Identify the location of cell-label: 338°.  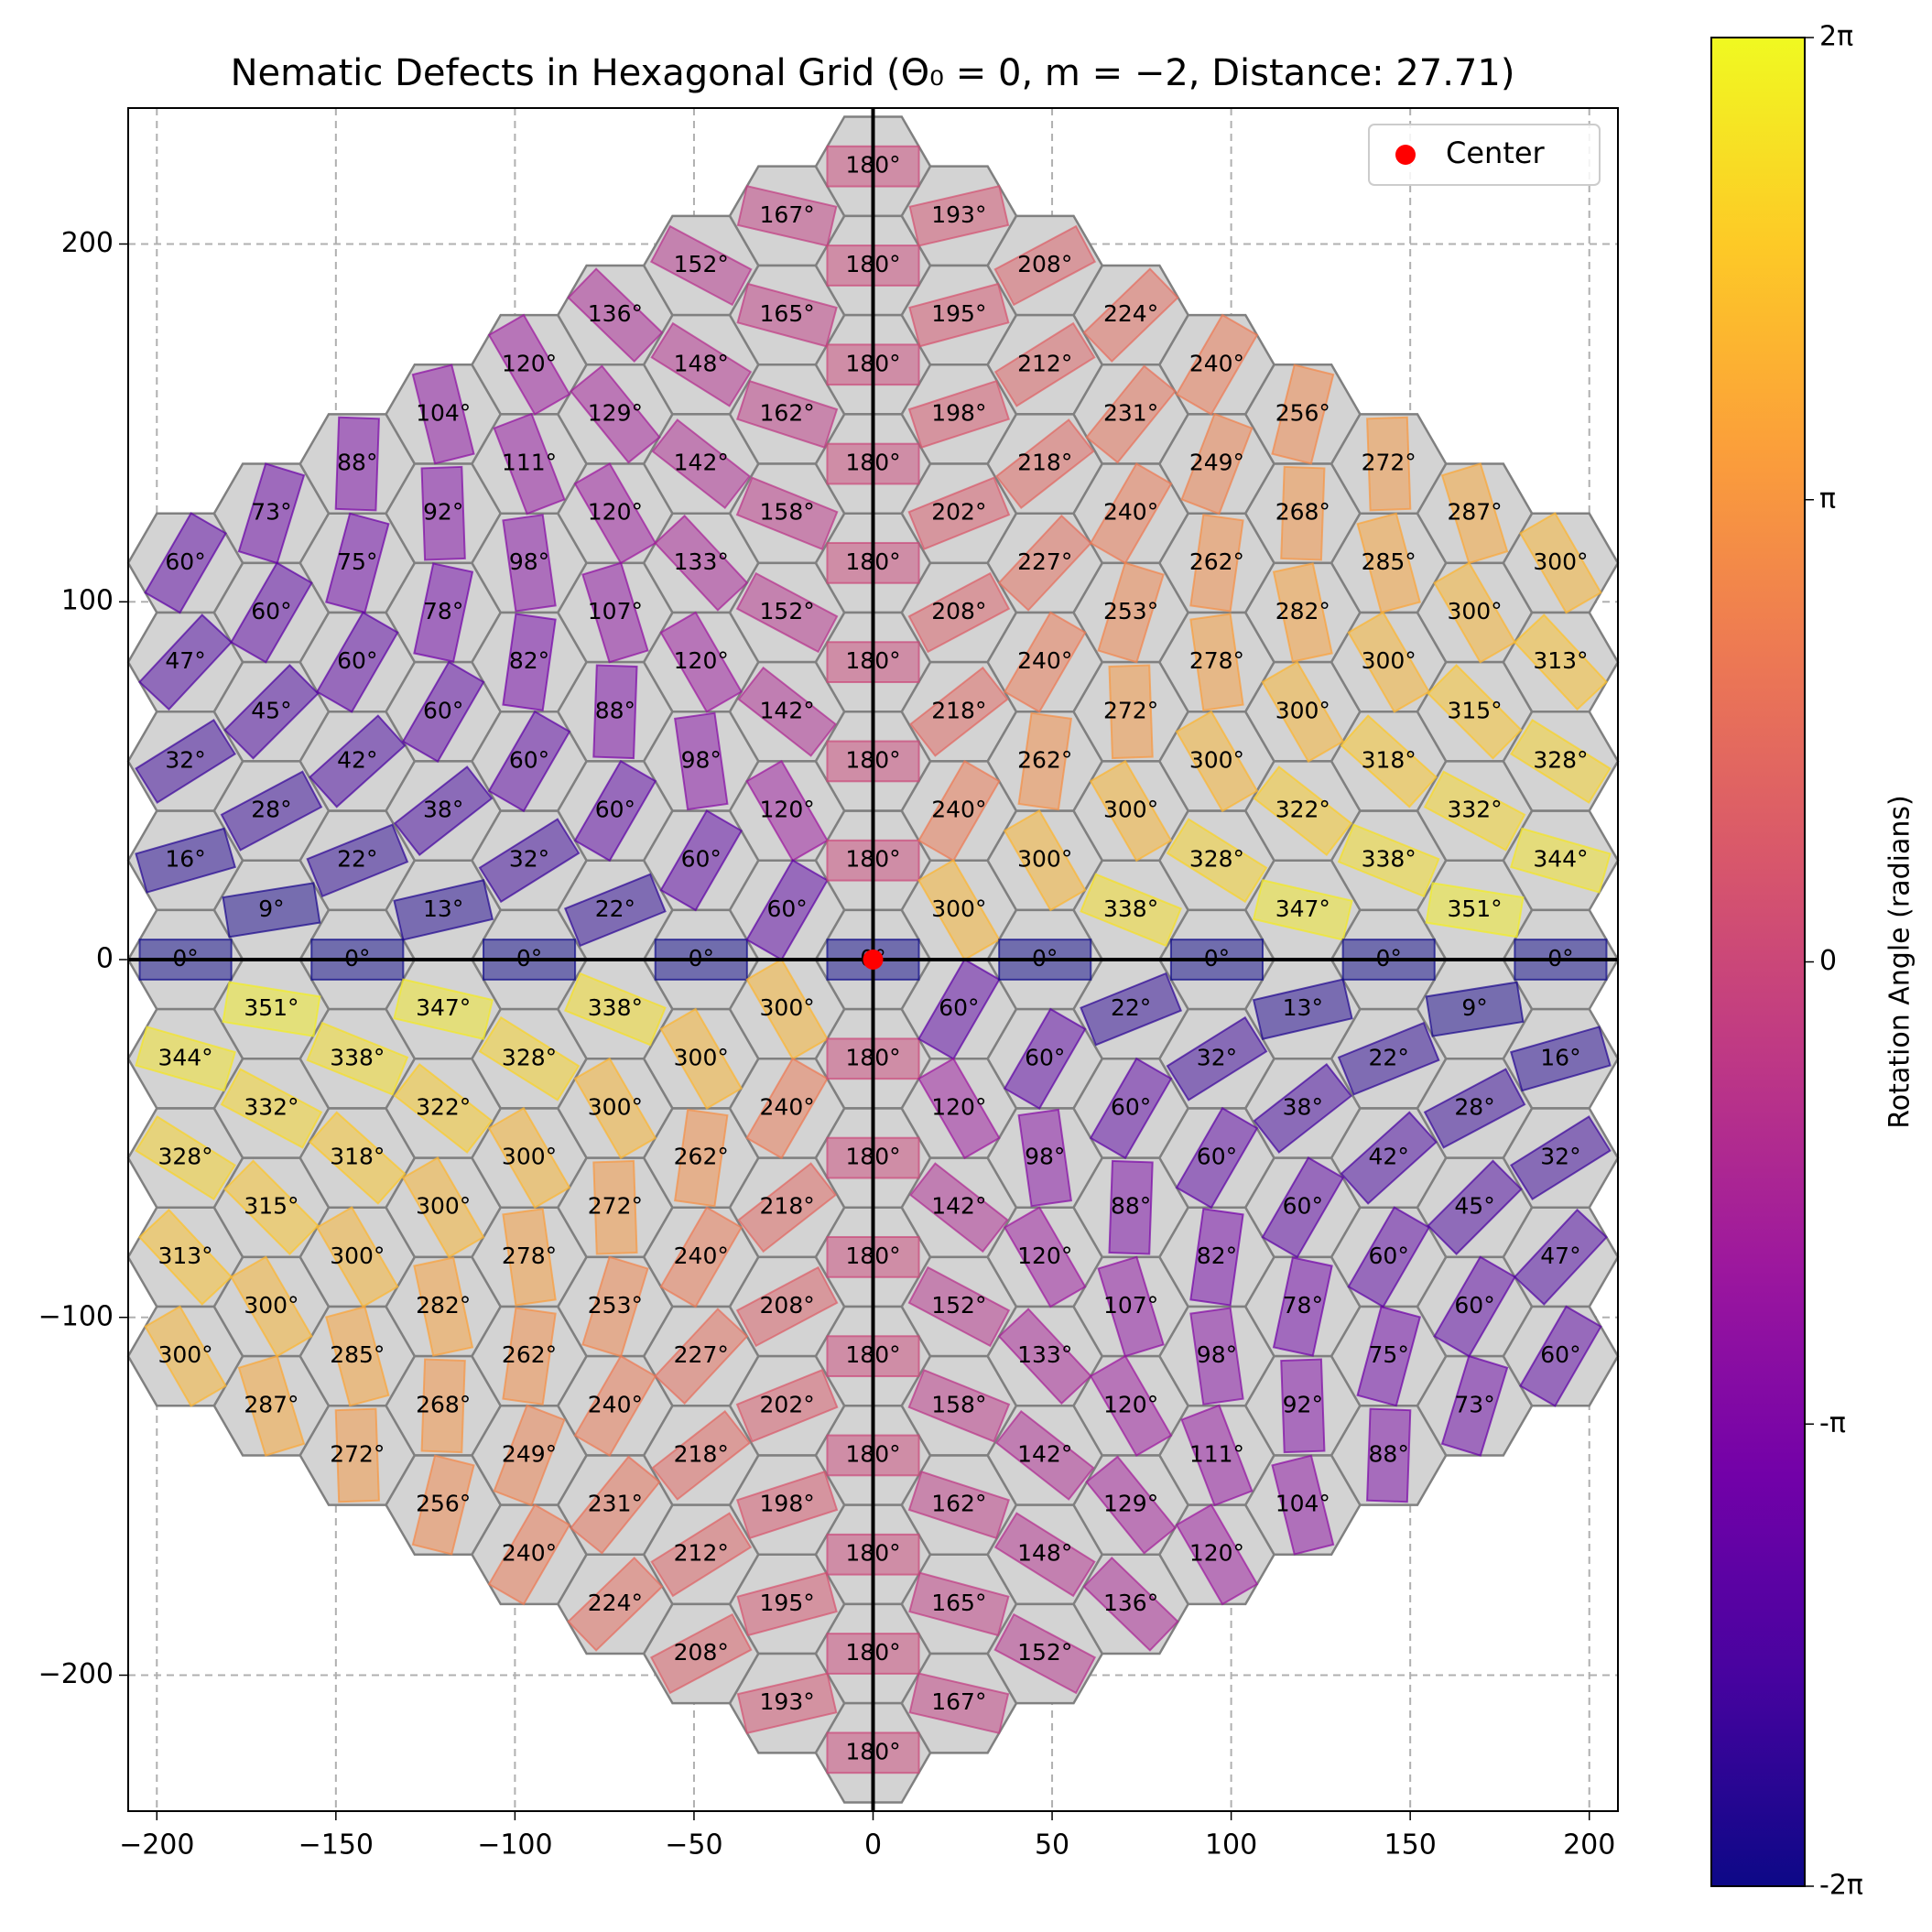
(357, 1057).